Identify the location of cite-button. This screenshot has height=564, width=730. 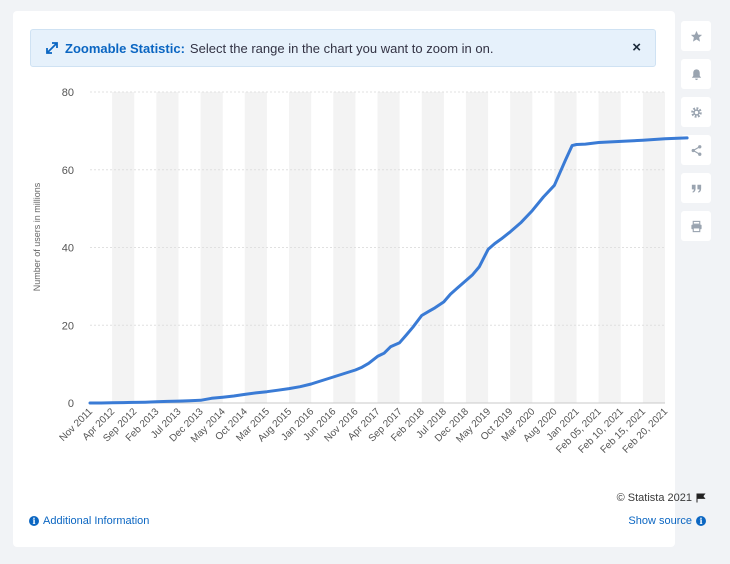
(696, 188).